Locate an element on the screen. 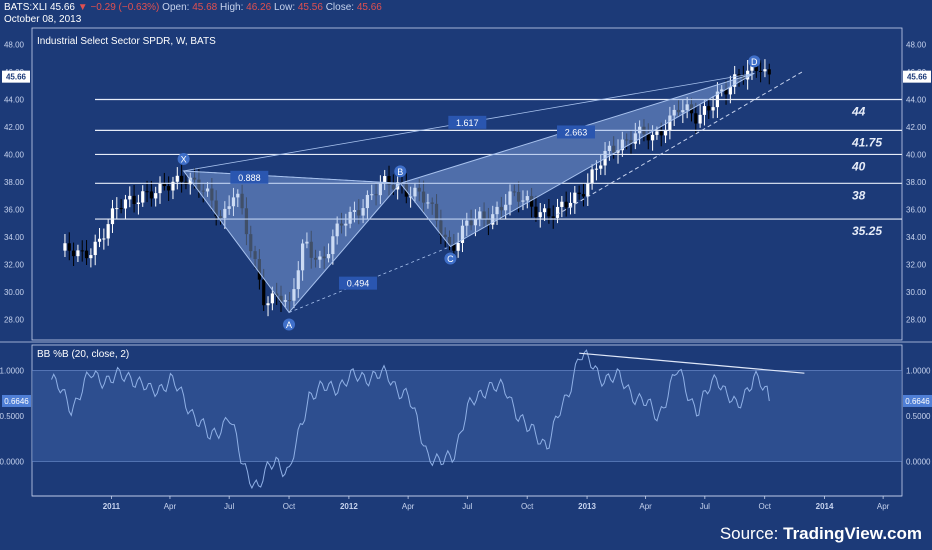 This screenshot has width=932, height=550. last-price-tag-right is located at coordinates (917, 76).